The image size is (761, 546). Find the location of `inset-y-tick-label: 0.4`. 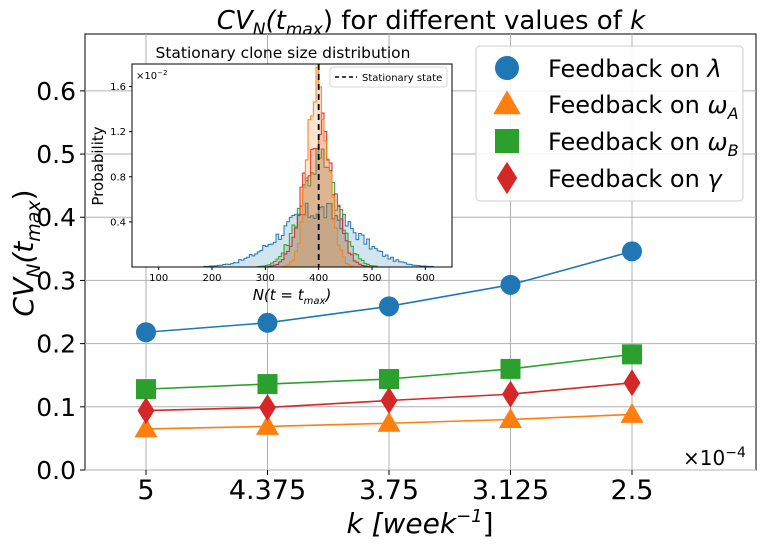

inset-y-tick-label: 0.4 is located at coordinates (118, 222).